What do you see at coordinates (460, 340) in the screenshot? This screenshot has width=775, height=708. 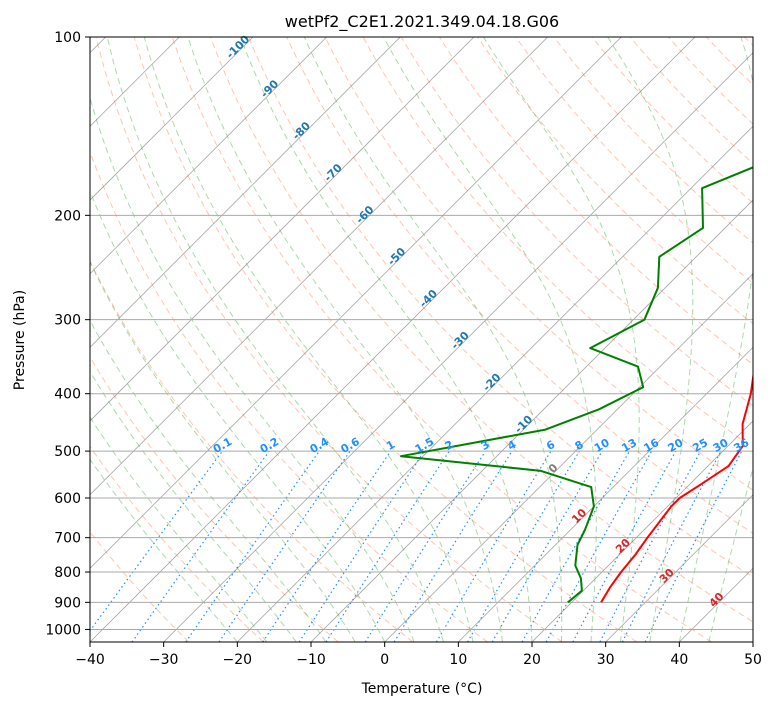 I see `isotherm-label: -30` at bounding box center [460, 340].